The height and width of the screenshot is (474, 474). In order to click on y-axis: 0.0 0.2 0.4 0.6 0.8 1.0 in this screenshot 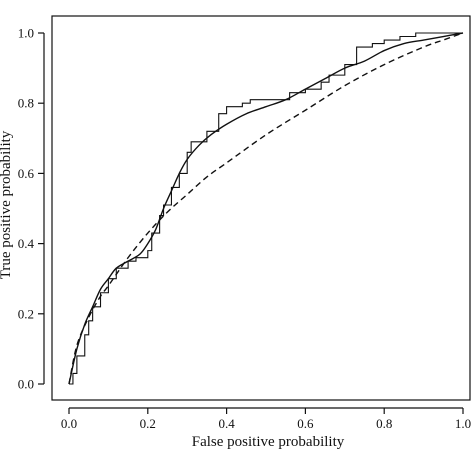, I will do `click(31, 209)`.